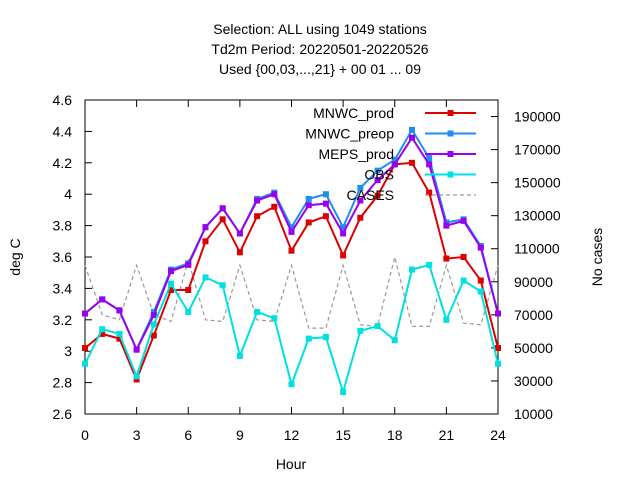 The height and width of the screenshot is (480, 640). What do you see at coordinates (63, 383) in the screenshot?
I see `y-tick-label: 2.8` at bounding box center [63, 383].